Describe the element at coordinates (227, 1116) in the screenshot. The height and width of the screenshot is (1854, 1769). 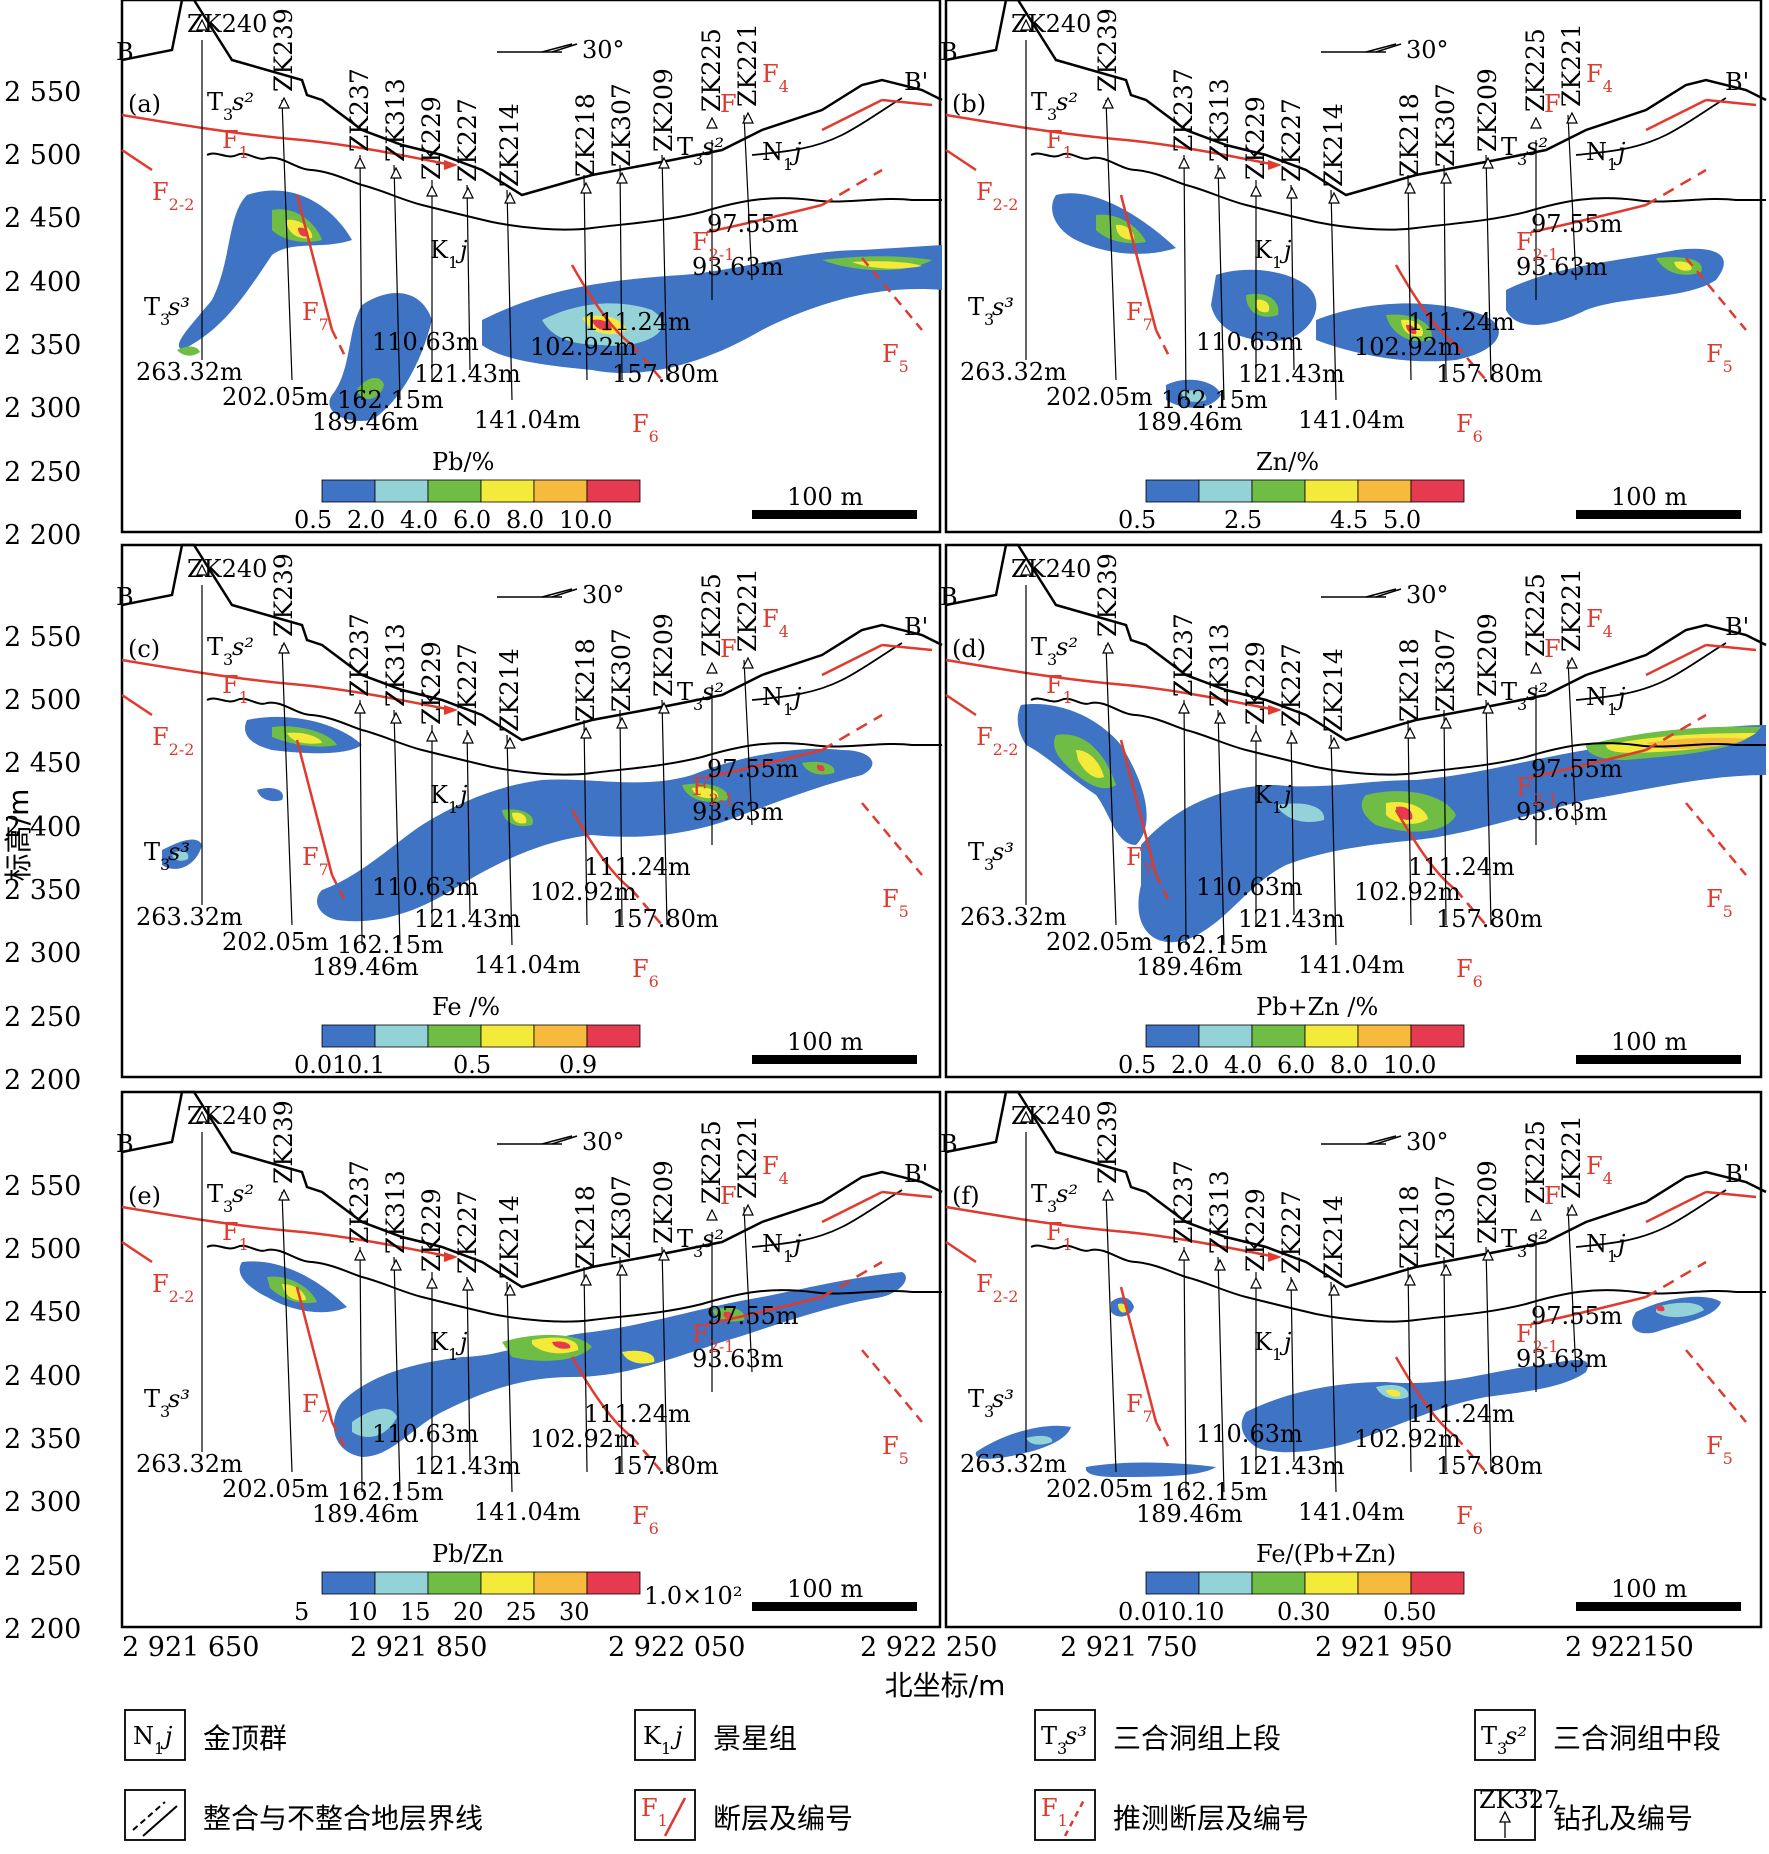
I see `borehole-label: ZK240` at that location.